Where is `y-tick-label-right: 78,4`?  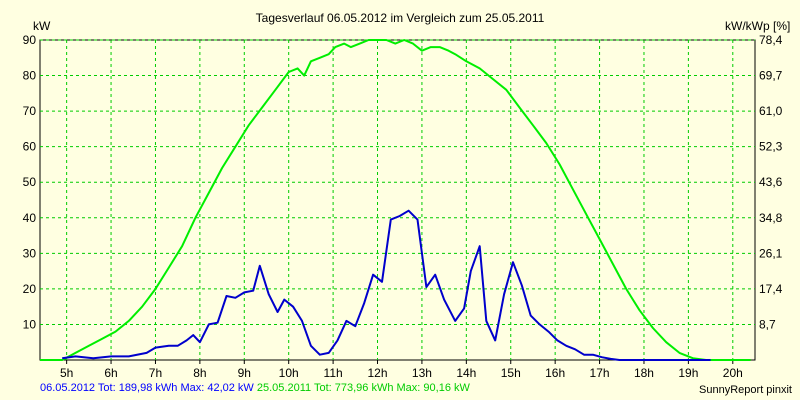
y-tick-label-right: 78,4 is located at coordinates (771, 40).